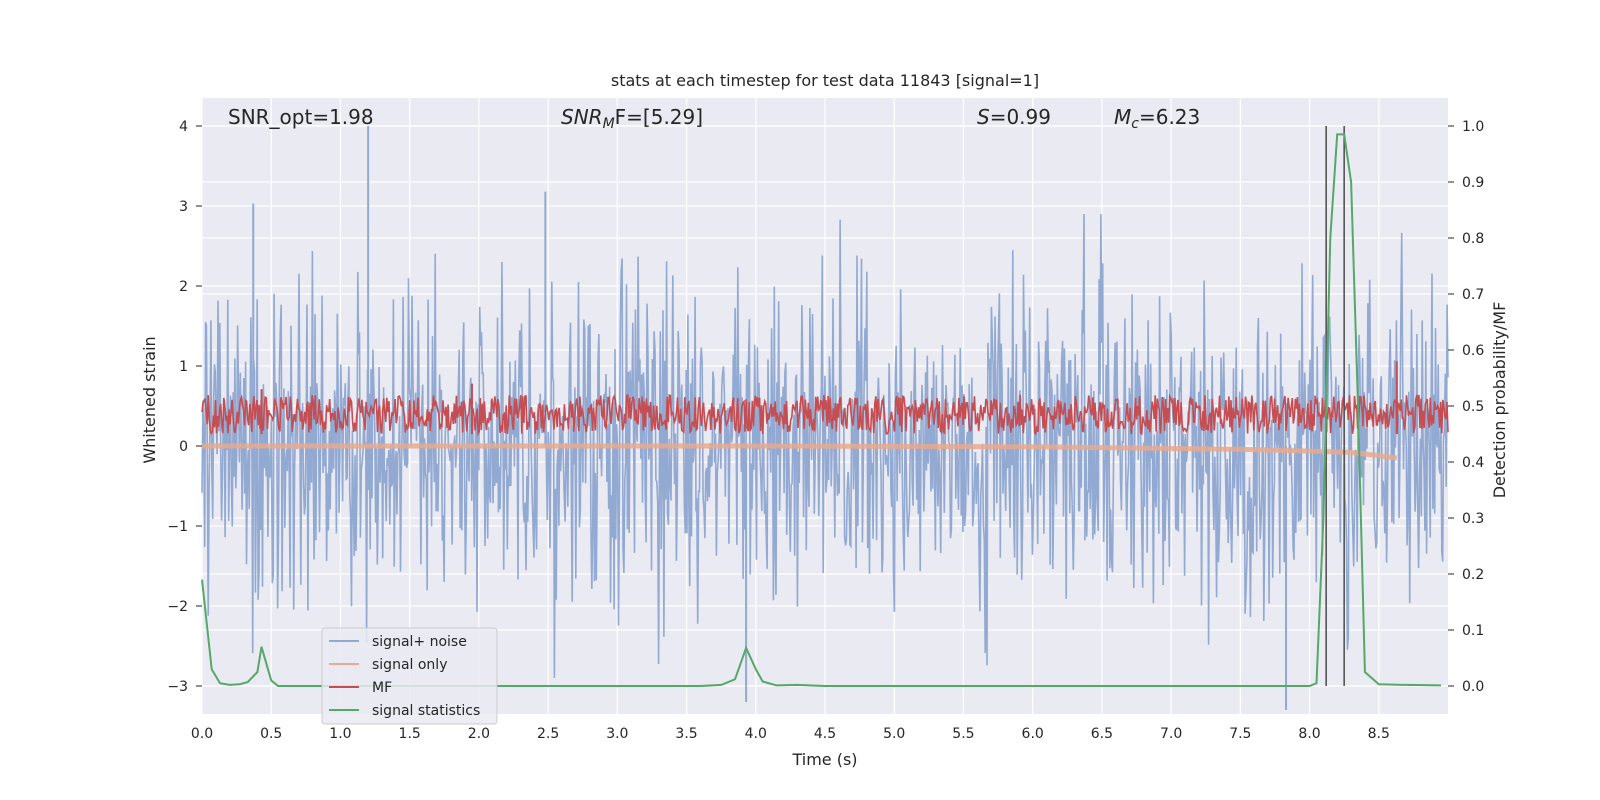 The height and width of the screenshot is (800, 1600). I want to click on y-right-tick-label: 1.0, so click(1473, 127).